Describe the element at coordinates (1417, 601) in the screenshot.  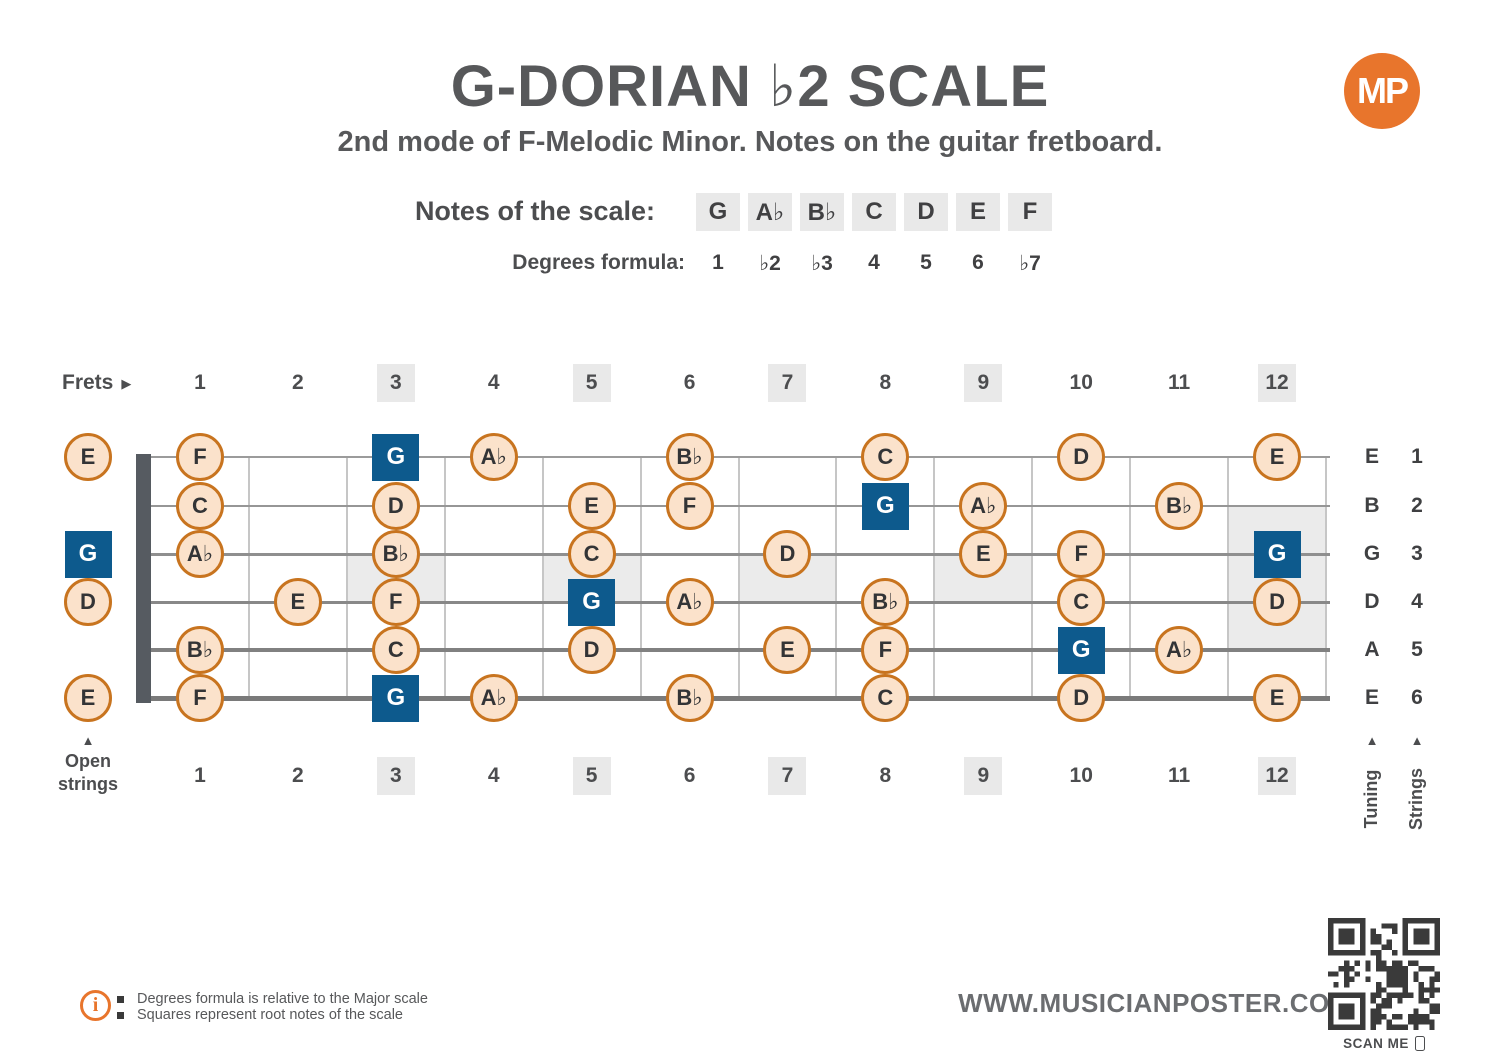
I see `string-number-4: 4` at that location.